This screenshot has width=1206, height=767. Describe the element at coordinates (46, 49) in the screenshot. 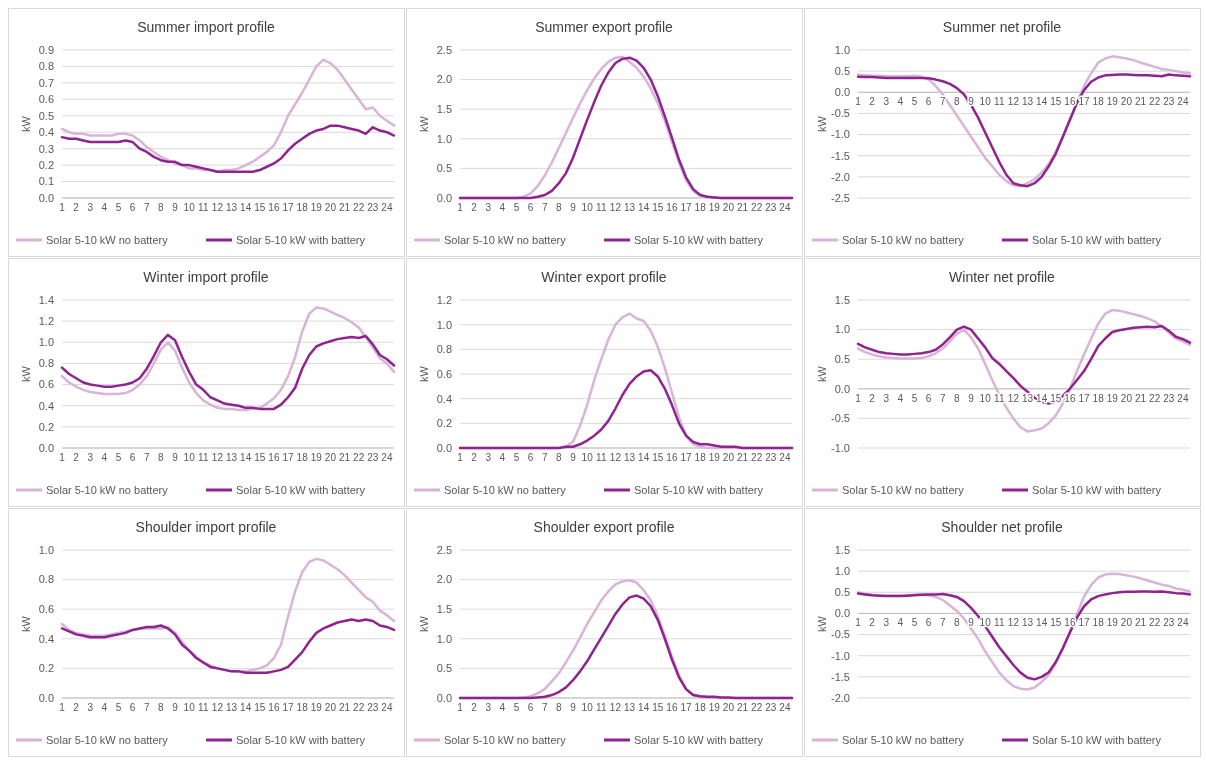

I see `y-tick-label: 0.9` at that location.